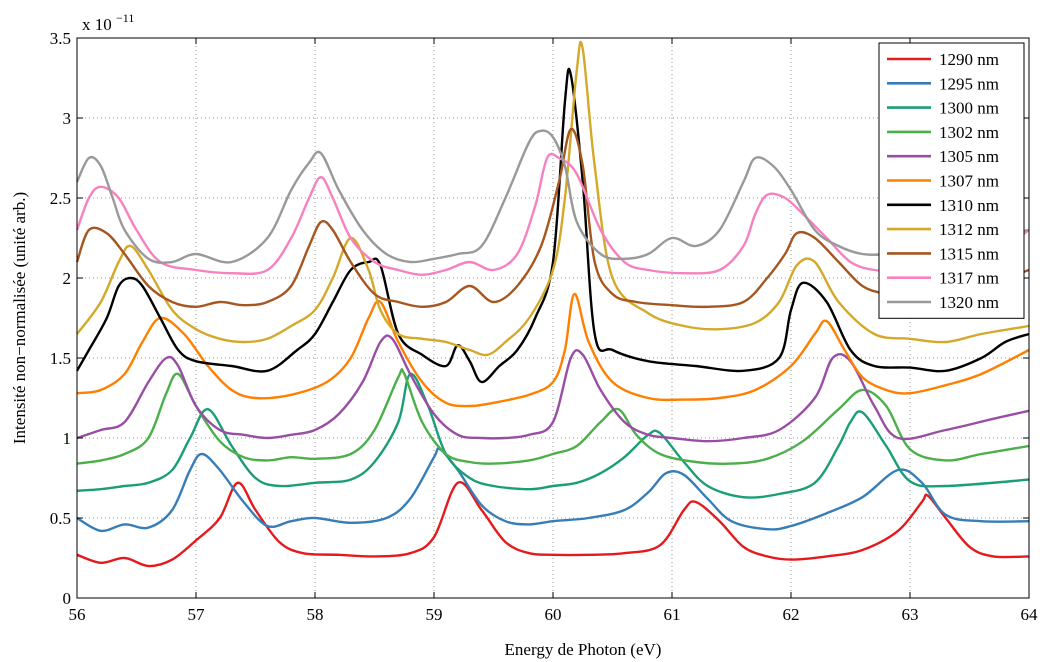 This screenshot has height=662, width=1042. Describe the element at coordinates (553, 614) in the screenshot. I see `x-tick-label: 60` at that location.